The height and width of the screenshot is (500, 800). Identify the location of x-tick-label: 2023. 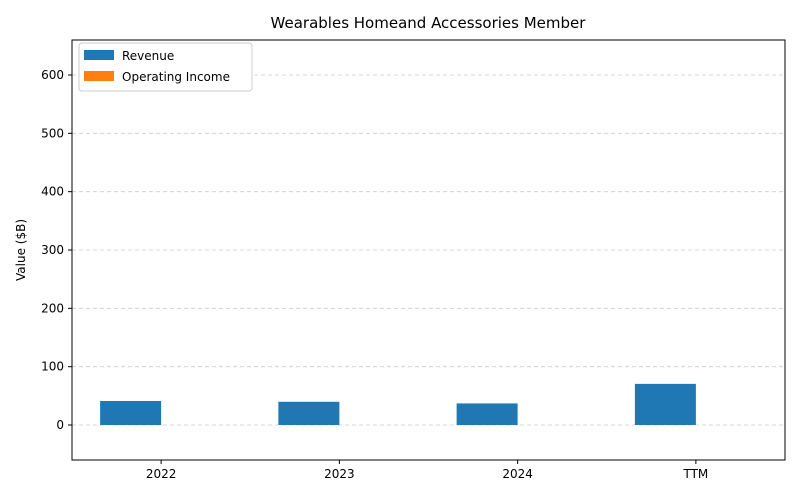
(339, 474).